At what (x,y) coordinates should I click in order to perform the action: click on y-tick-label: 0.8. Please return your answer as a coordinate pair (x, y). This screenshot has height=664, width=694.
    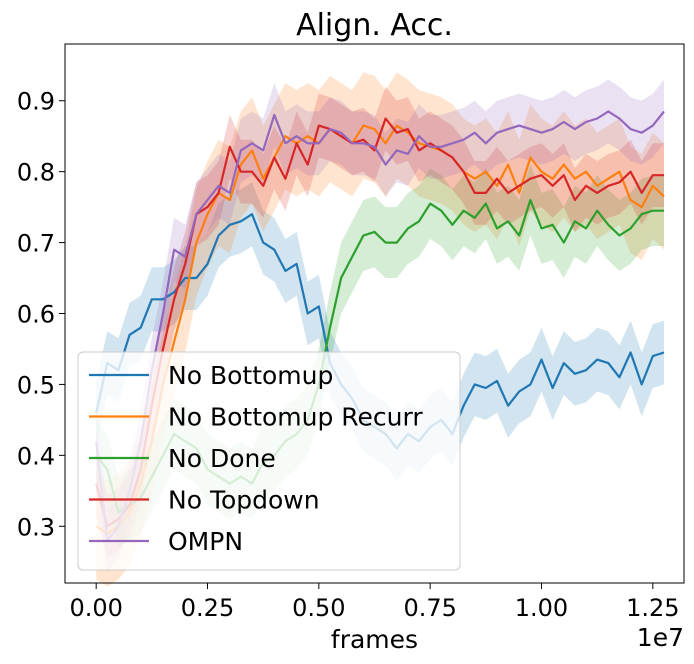
    Looking at the image, I should click on (36, 173).